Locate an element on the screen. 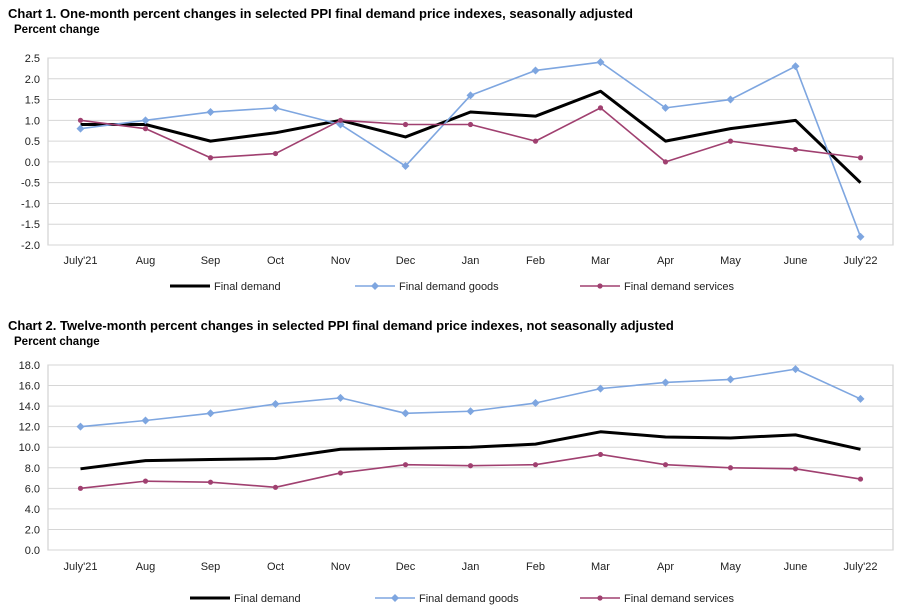 Image resolution: width=911 pixels, height=610 pixels. y-tick-label: 1.0 is located at coordinates (32, 121).